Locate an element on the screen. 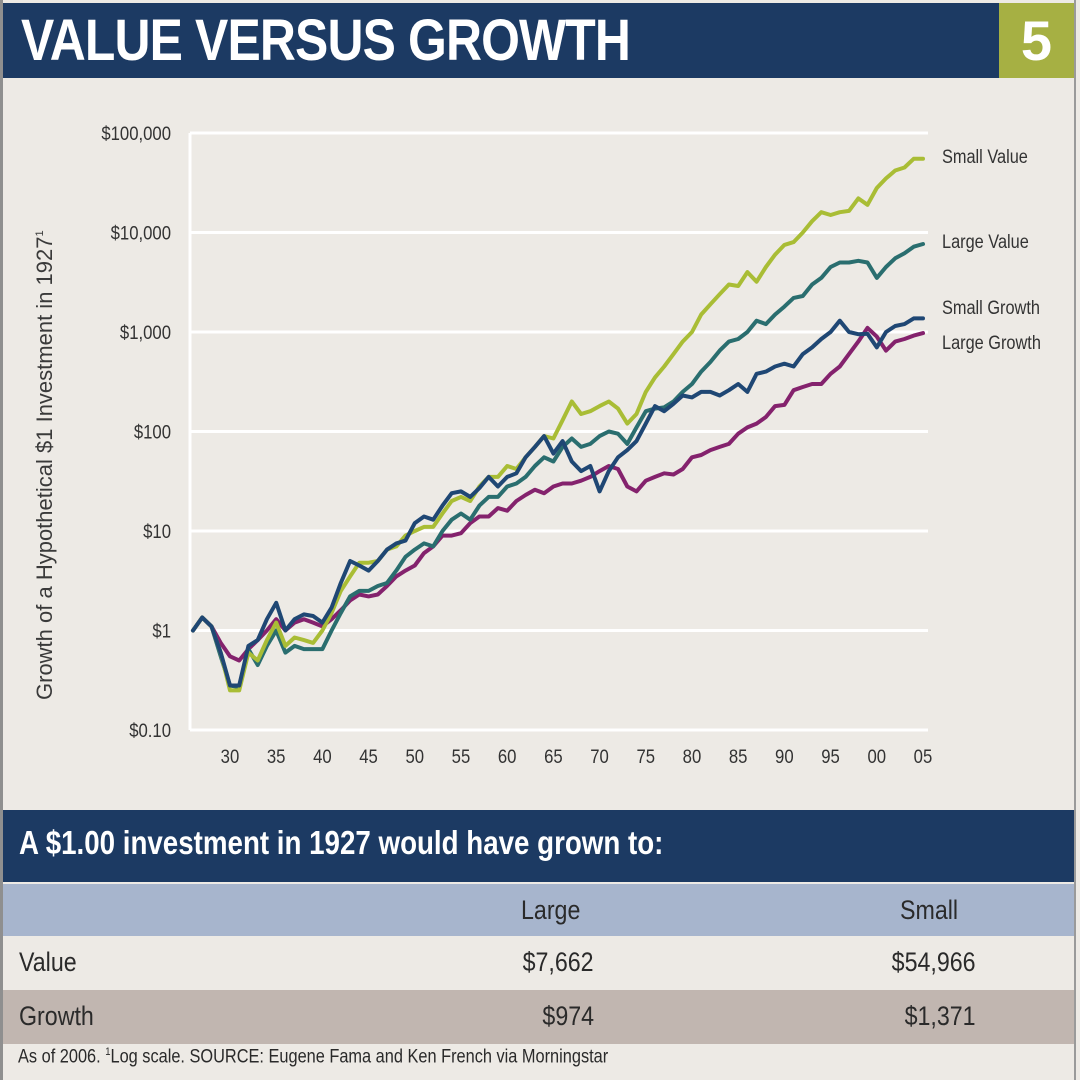 The image size is (1080, 1080). x-tick-label: 35 is located at coordinates (276, 756).